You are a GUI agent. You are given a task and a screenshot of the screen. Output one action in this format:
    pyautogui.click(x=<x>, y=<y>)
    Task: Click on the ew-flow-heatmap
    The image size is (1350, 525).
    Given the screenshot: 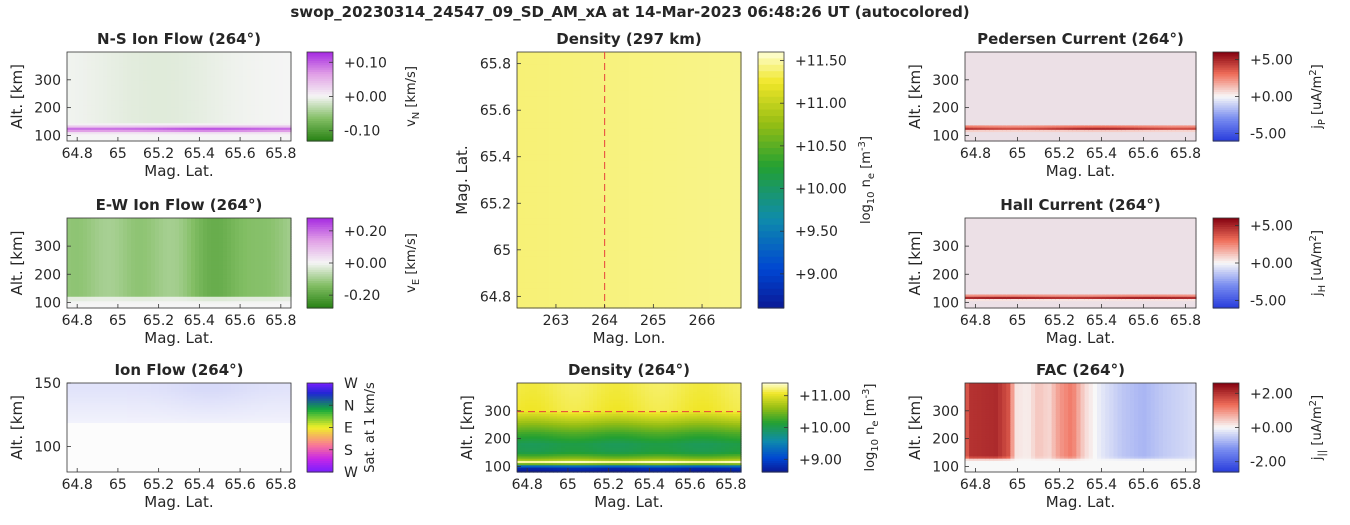 What is the action you would take?
    pyautogui.click(x=179, y=263)
    